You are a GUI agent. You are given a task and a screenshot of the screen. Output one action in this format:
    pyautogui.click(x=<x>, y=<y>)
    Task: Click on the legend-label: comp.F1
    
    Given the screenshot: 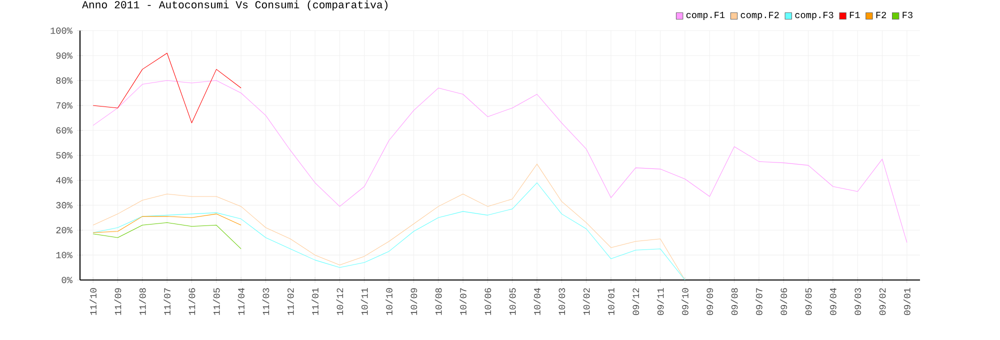 What is the action you would take?
    pyautogui.click(x=705, y=16)
    